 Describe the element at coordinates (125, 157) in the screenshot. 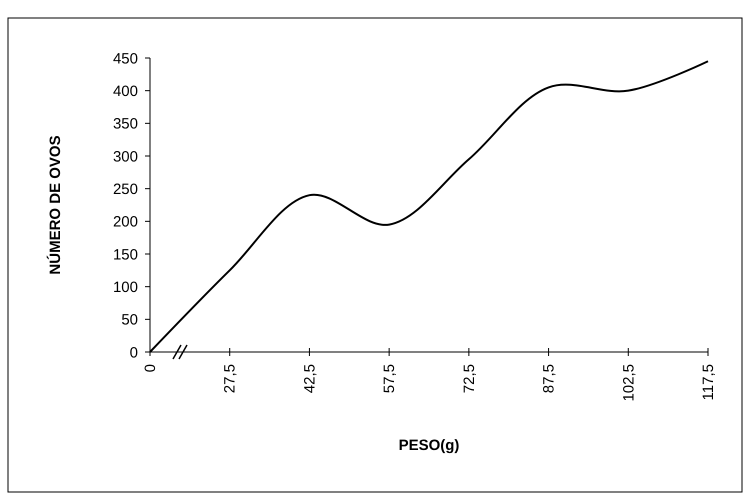

I see `y-tick-label: 300` at that location.